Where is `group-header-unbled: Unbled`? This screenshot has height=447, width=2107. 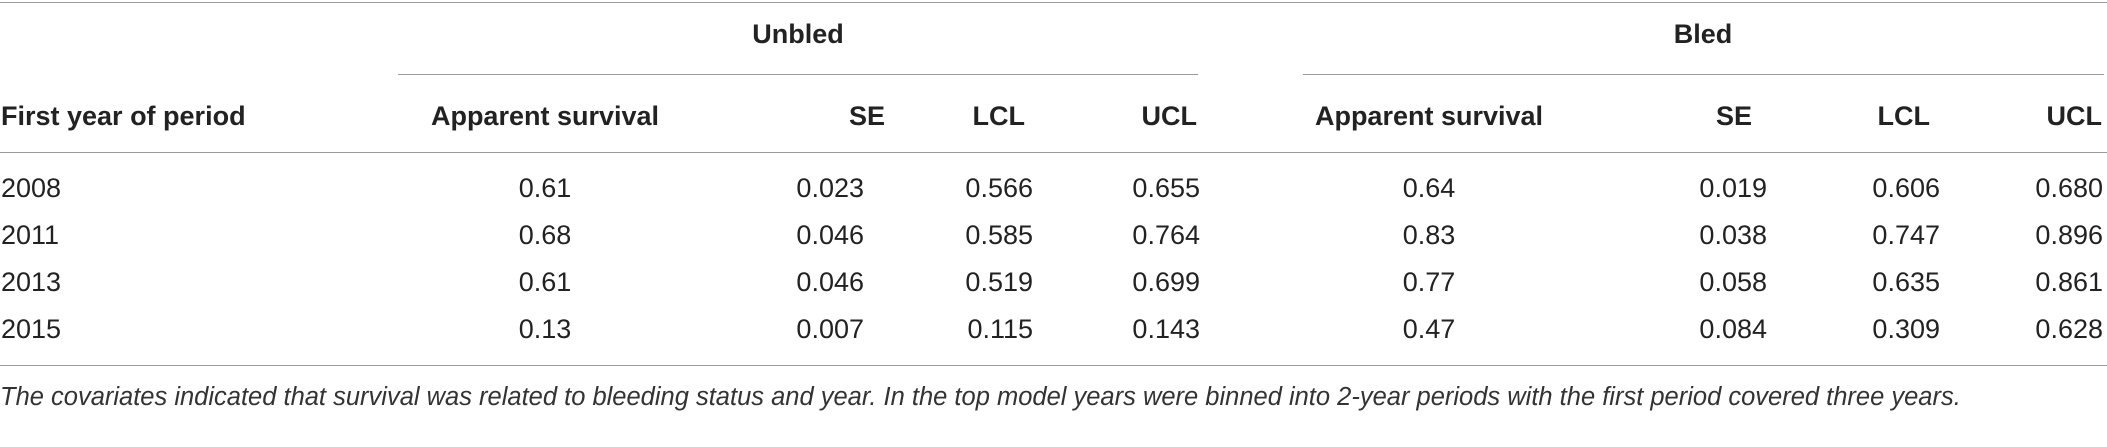
group-header-unbled: Unbled is located at coordinates (798, 34).